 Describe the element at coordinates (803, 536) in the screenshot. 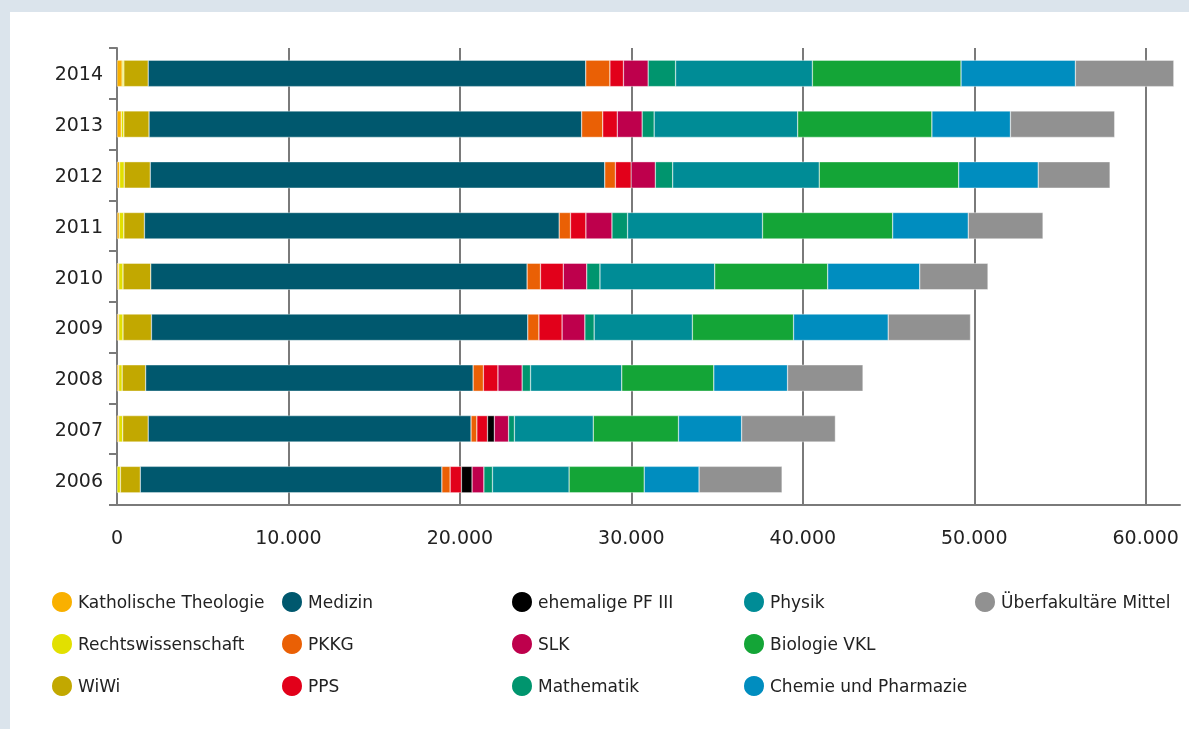

I see `x-tick-label: 40.000` at that location.